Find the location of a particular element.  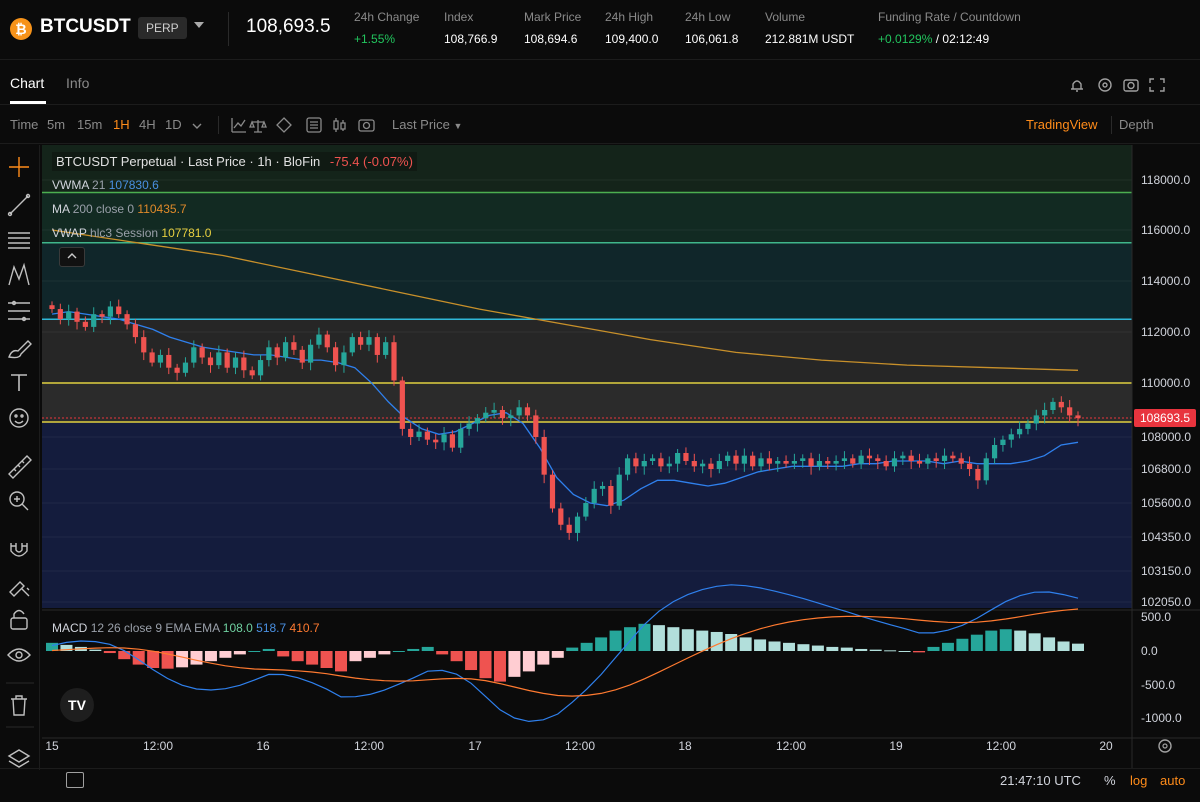

price-type-selector: Last Price ▼ is located at coordinates (427, 124).